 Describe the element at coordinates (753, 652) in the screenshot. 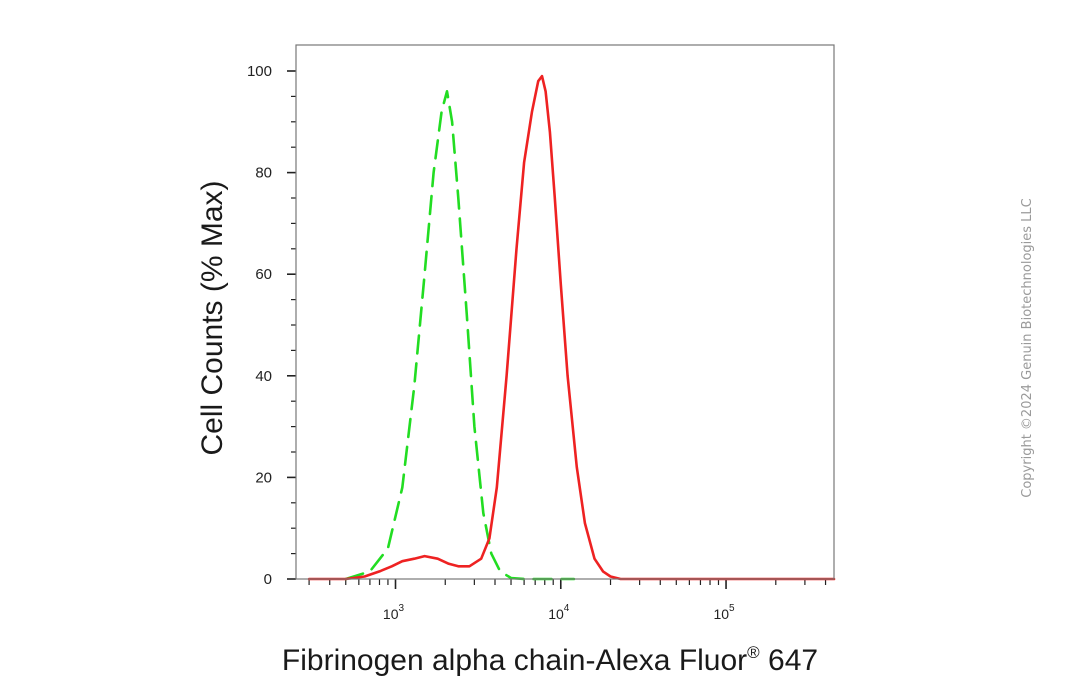

I see `x-axis-title-registered-mark: ®` at that location.